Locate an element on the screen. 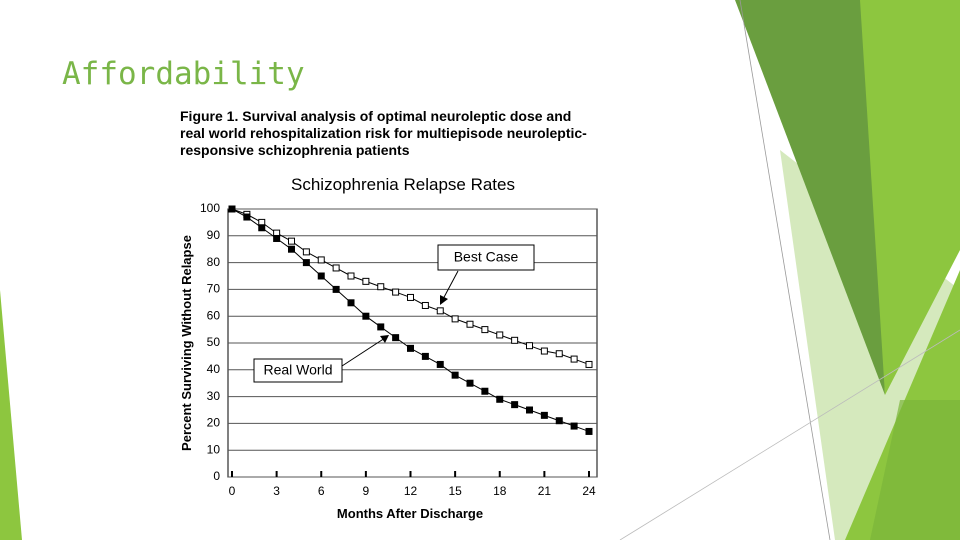 This screenshot has width=960, height=540. x-tick-label: 24 is located at coordinates (589, 491).